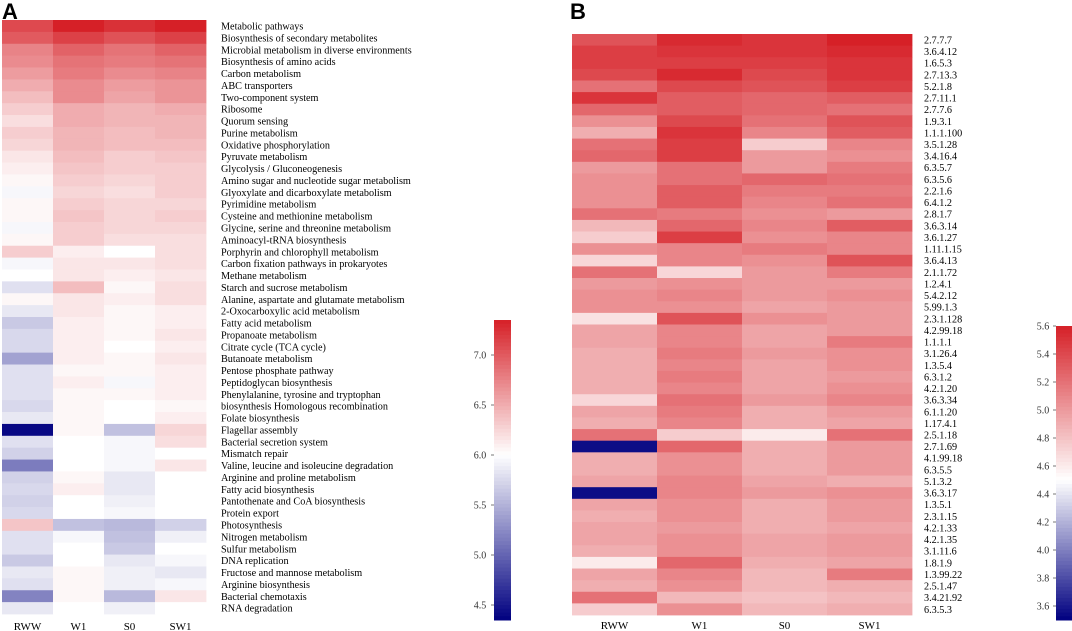  What do you see at coordinates (940, 99) in the screenshot?
I see `row-label: 2.7.11.1` at bounding box center [940, 99].